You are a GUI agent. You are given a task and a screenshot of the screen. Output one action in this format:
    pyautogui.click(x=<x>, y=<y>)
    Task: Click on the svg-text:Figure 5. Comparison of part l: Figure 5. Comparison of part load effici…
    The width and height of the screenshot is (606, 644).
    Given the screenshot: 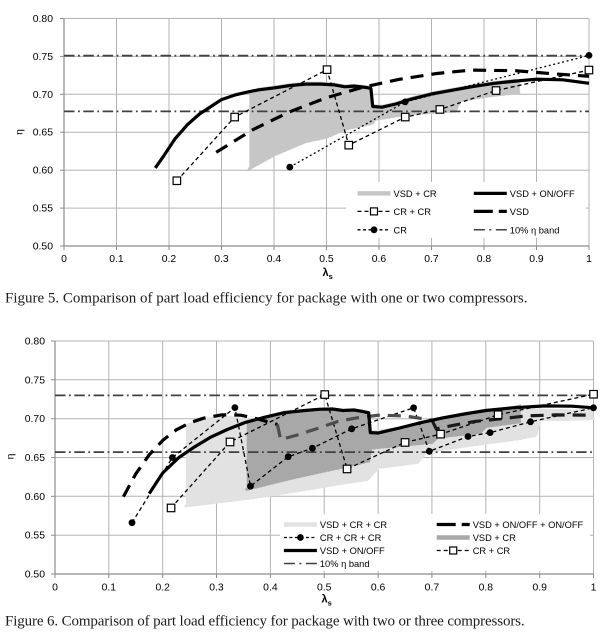 What is the action you would take?
    pyautogui.click(x=266, y=299)
    